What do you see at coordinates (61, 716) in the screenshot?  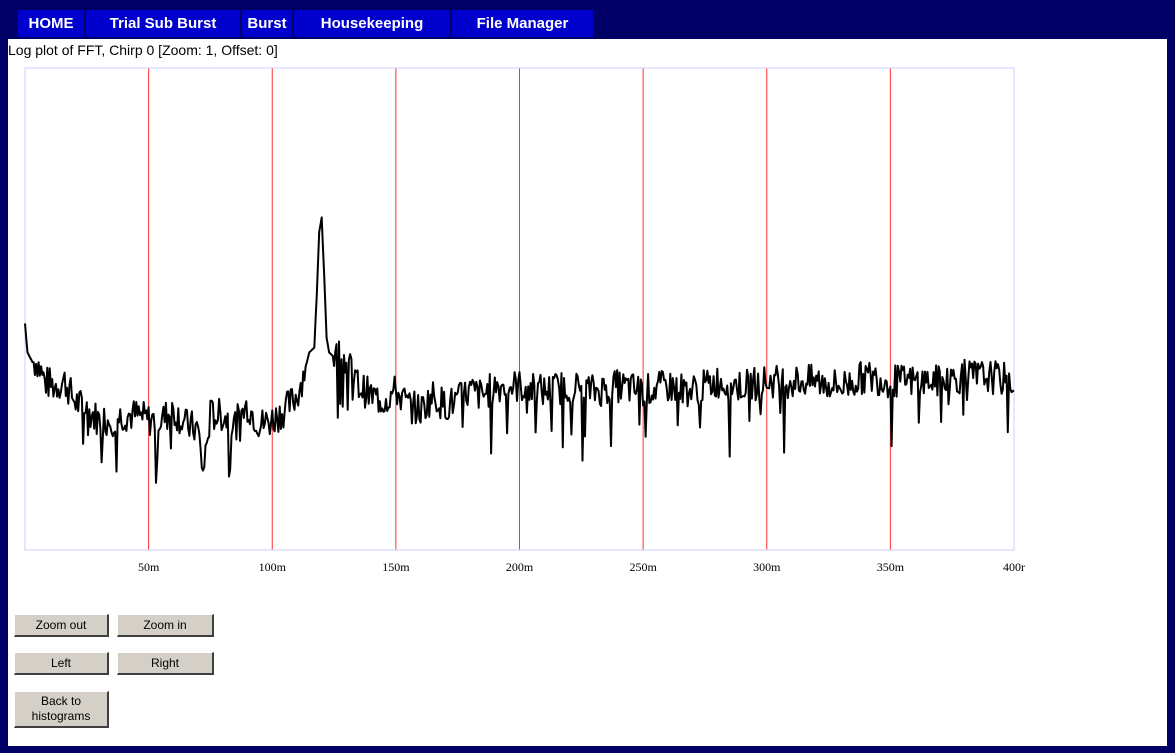 I see `back-button-label-line2: histograms` at bounding box center [61, 716].